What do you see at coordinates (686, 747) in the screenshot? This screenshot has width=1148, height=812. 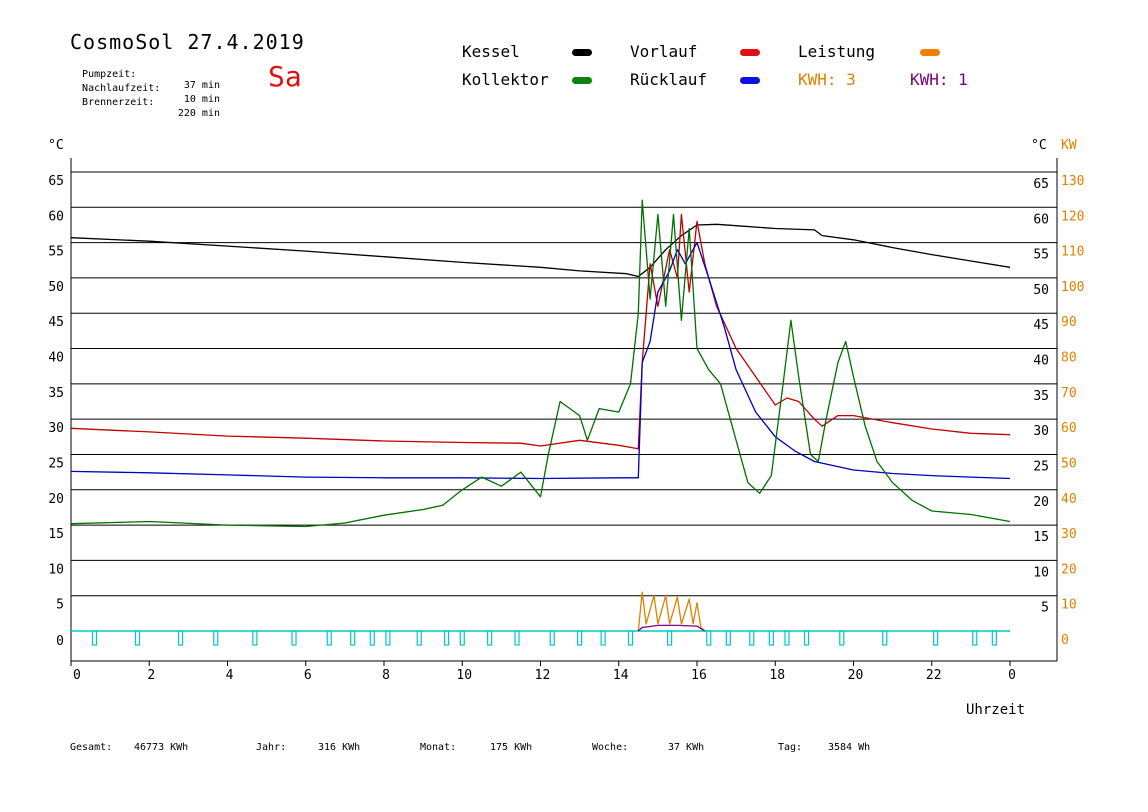 I see `footer-woche-value: 37 KWh` at bounding box center [686, 747].